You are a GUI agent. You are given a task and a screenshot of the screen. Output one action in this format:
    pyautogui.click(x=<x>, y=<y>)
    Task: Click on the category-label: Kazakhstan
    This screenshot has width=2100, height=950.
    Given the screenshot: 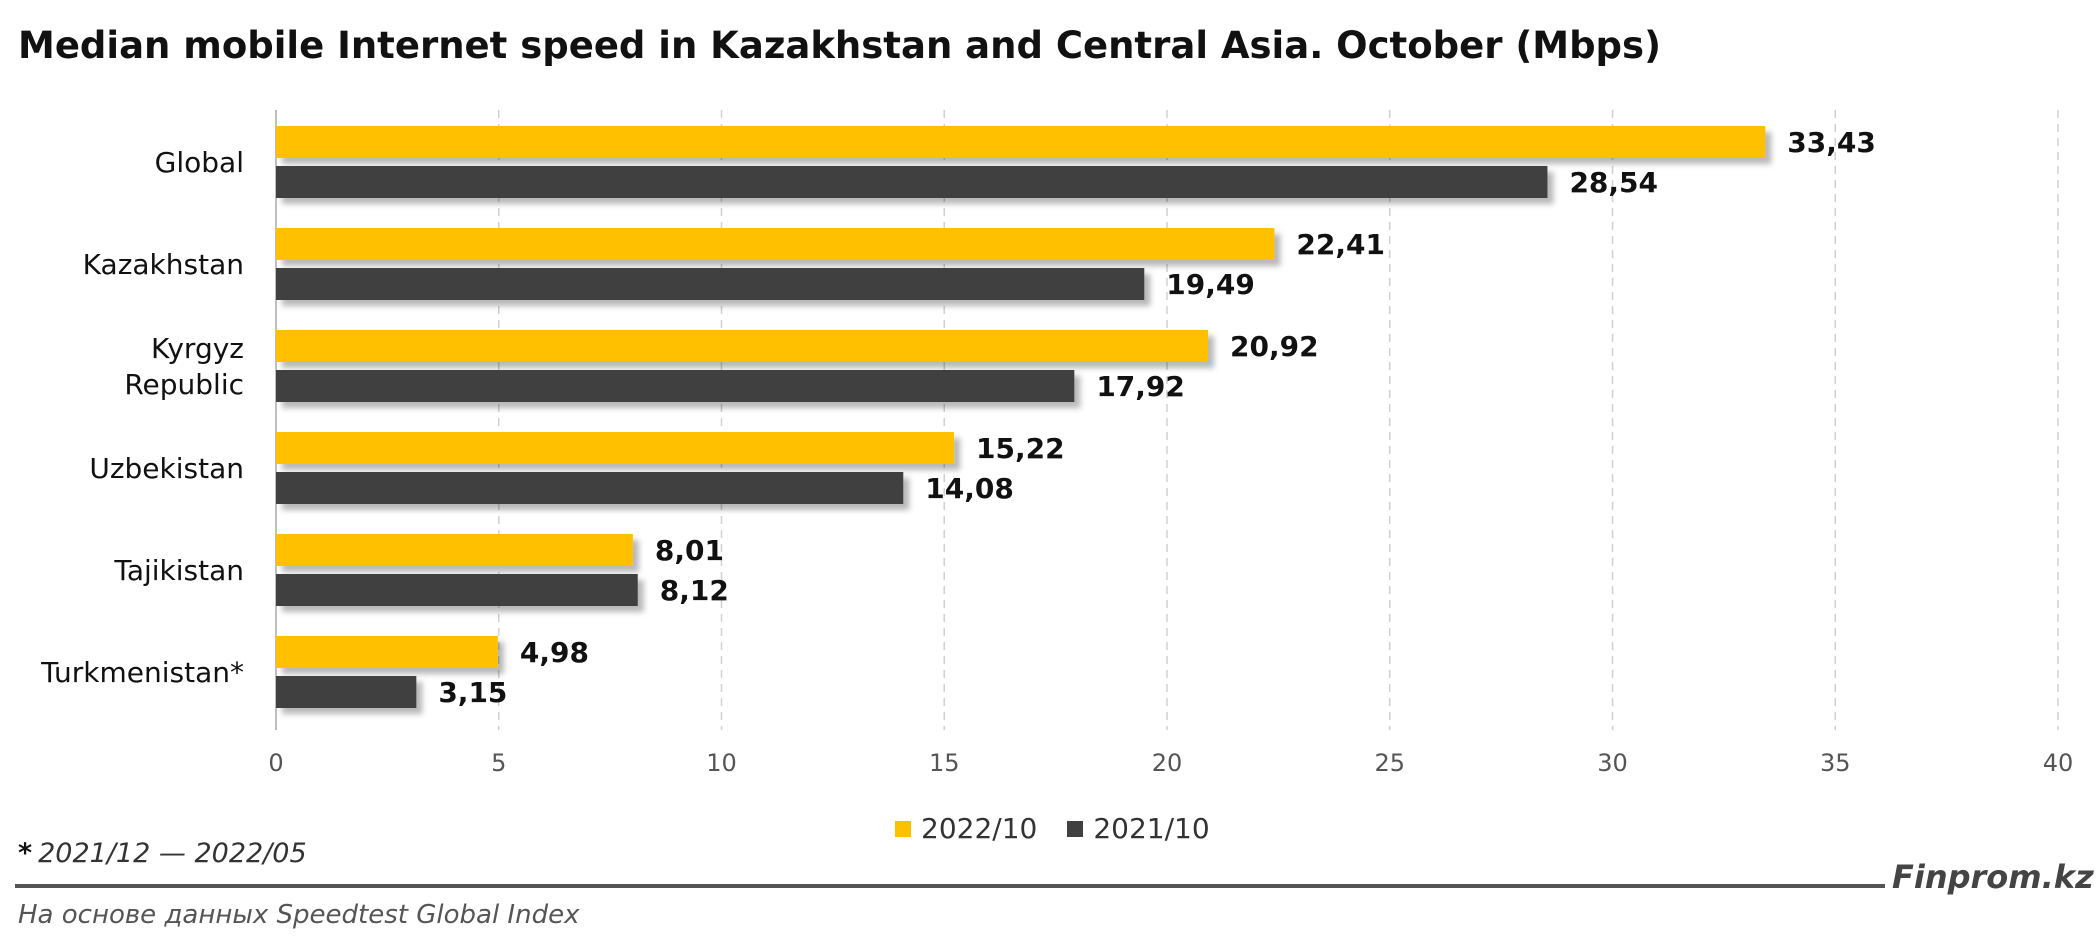 What is the action you would take?
    pyautogui.click(x=163, y=264)
    